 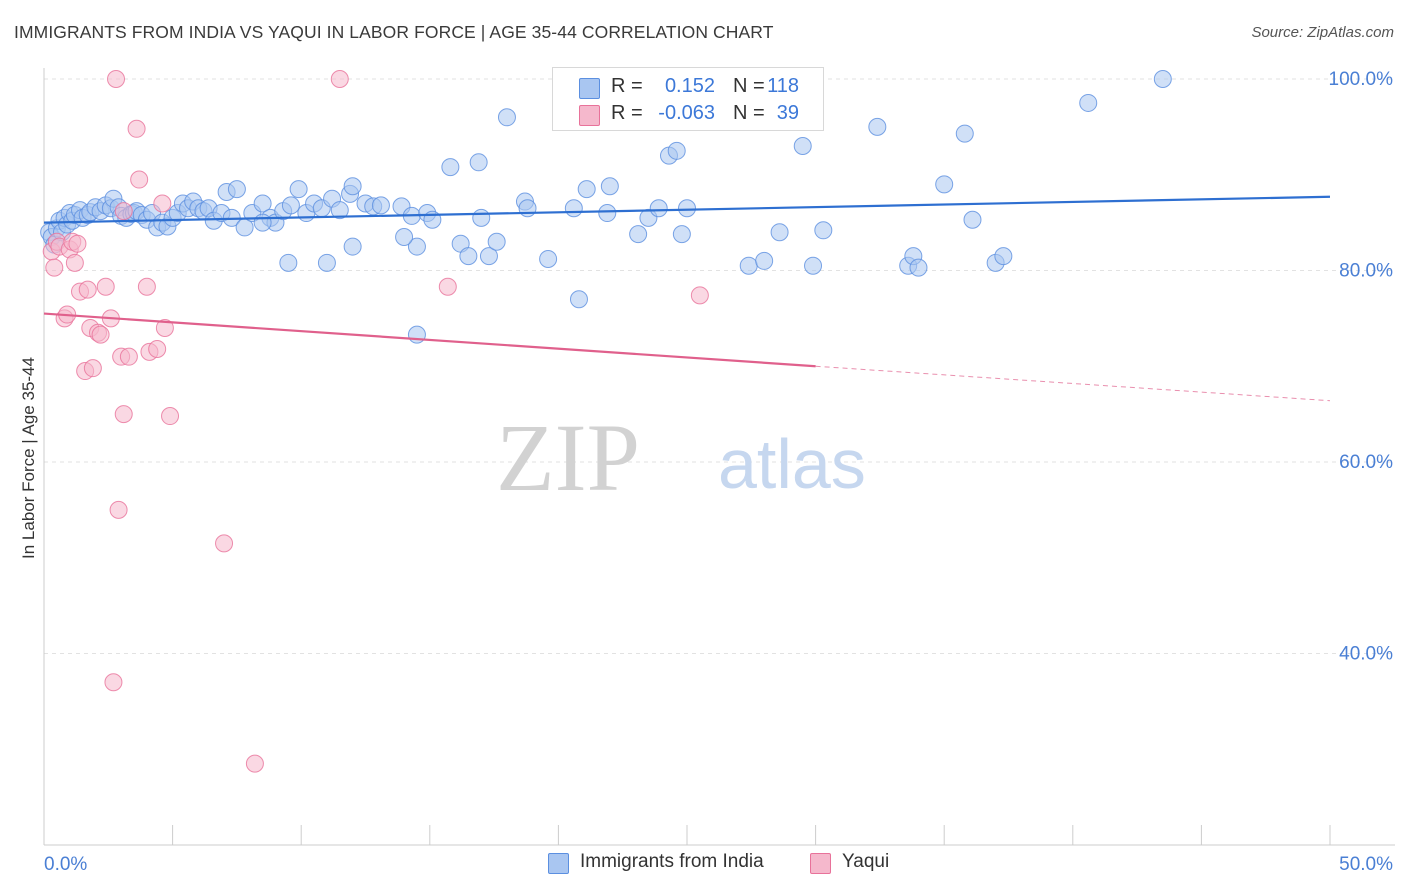 What do you see at coordinates (749, 113) in the screenshot?
I see `yaqui-n-label: N =` at bounding box center [749, 113].